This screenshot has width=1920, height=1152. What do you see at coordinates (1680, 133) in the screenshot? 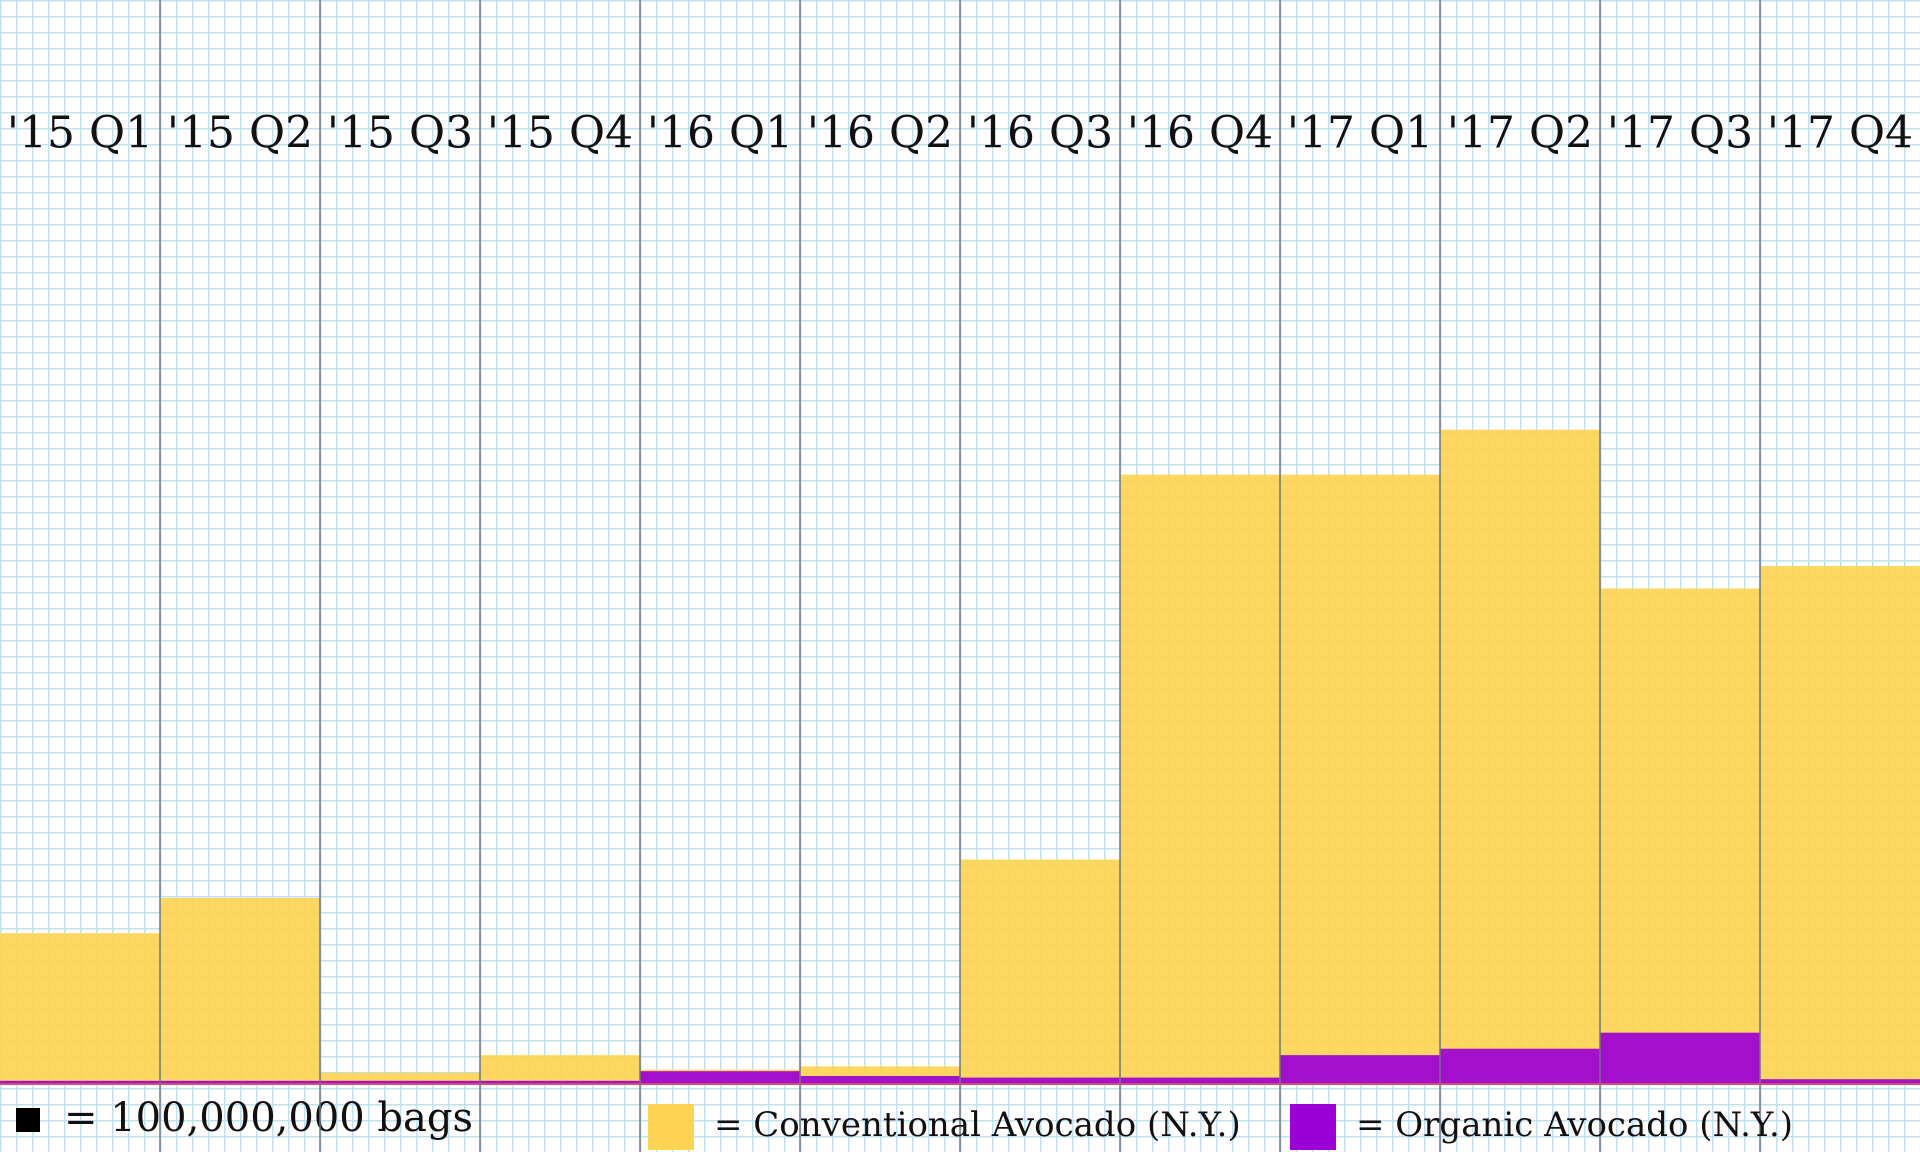
I see `x-tick-label: '17 Q3` at bounding box center [1680, 133].